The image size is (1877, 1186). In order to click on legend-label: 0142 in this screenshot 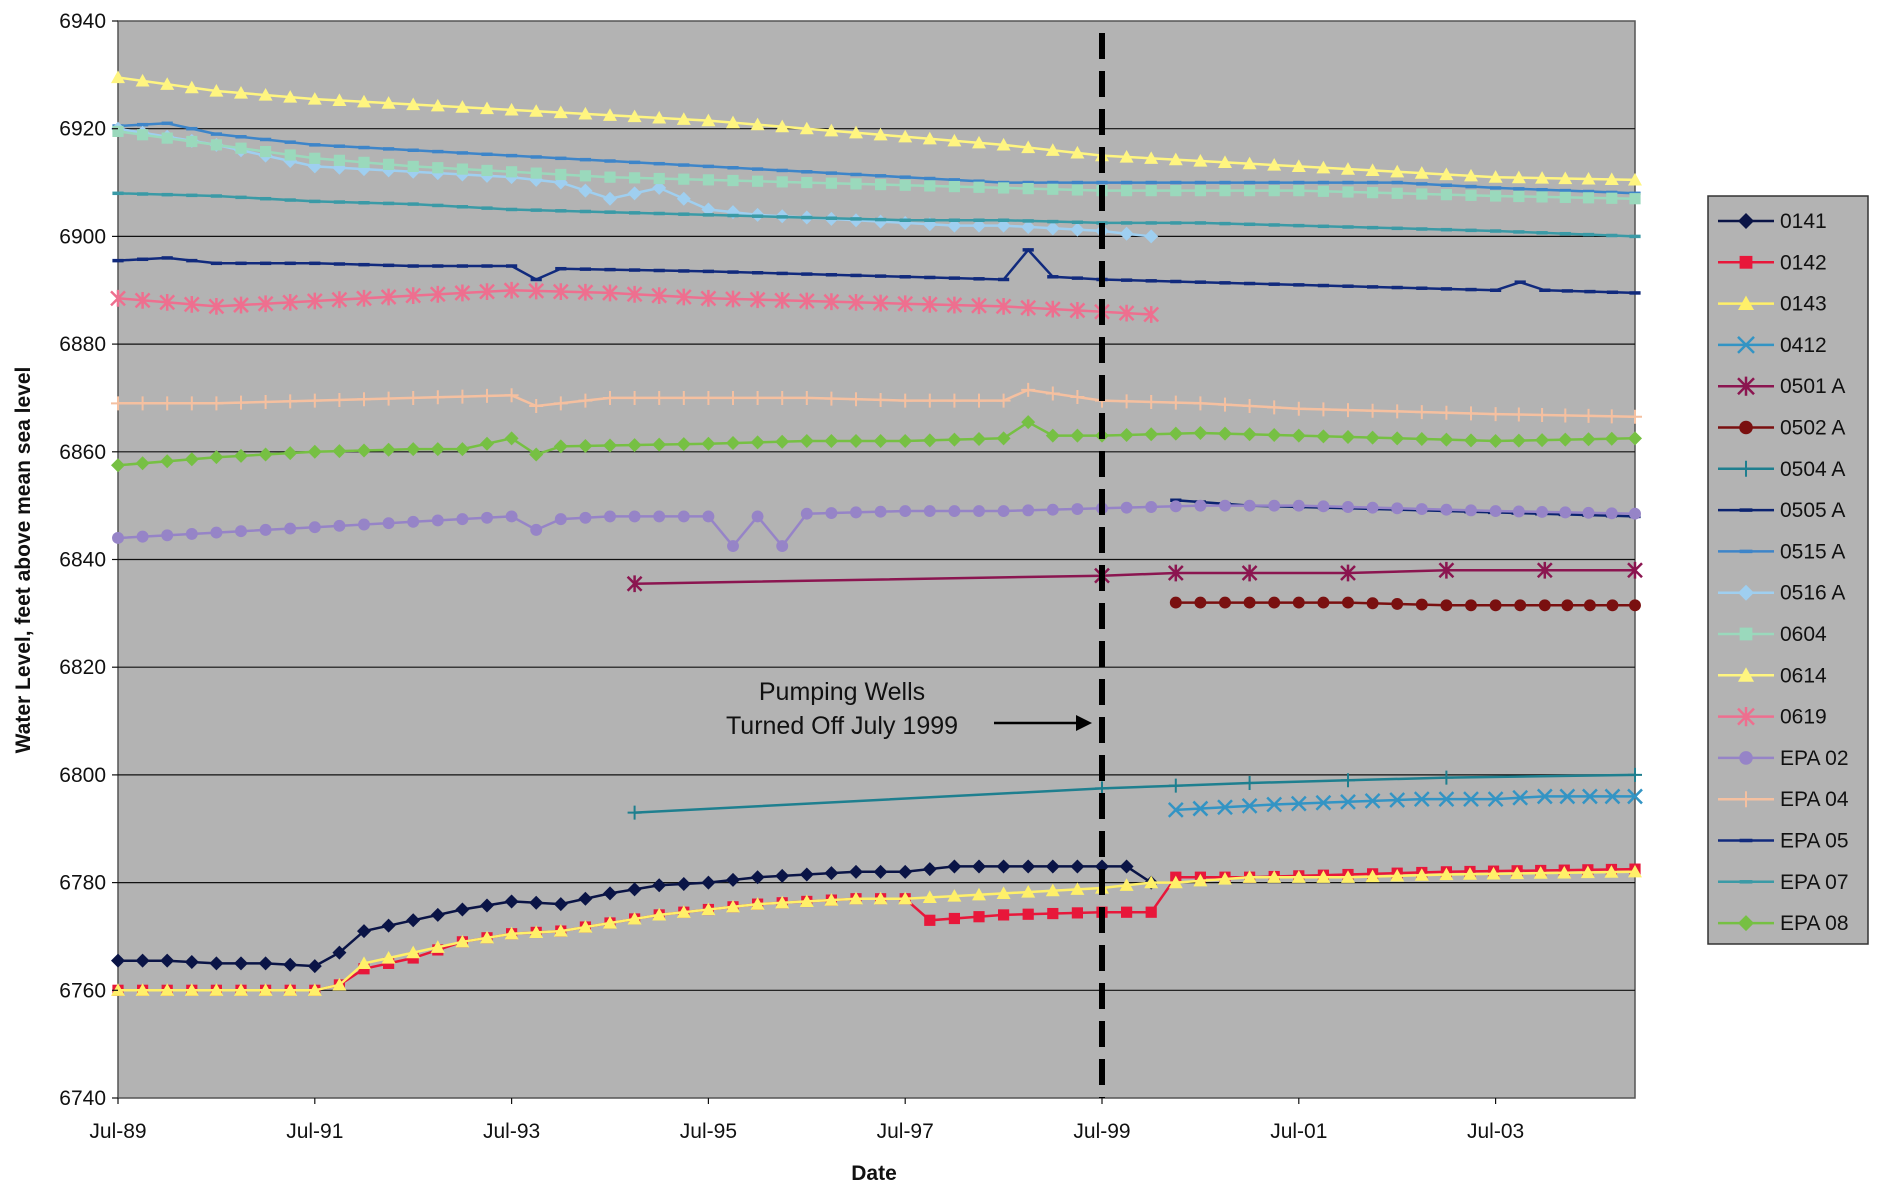, I will do `click(1803, 262)`.